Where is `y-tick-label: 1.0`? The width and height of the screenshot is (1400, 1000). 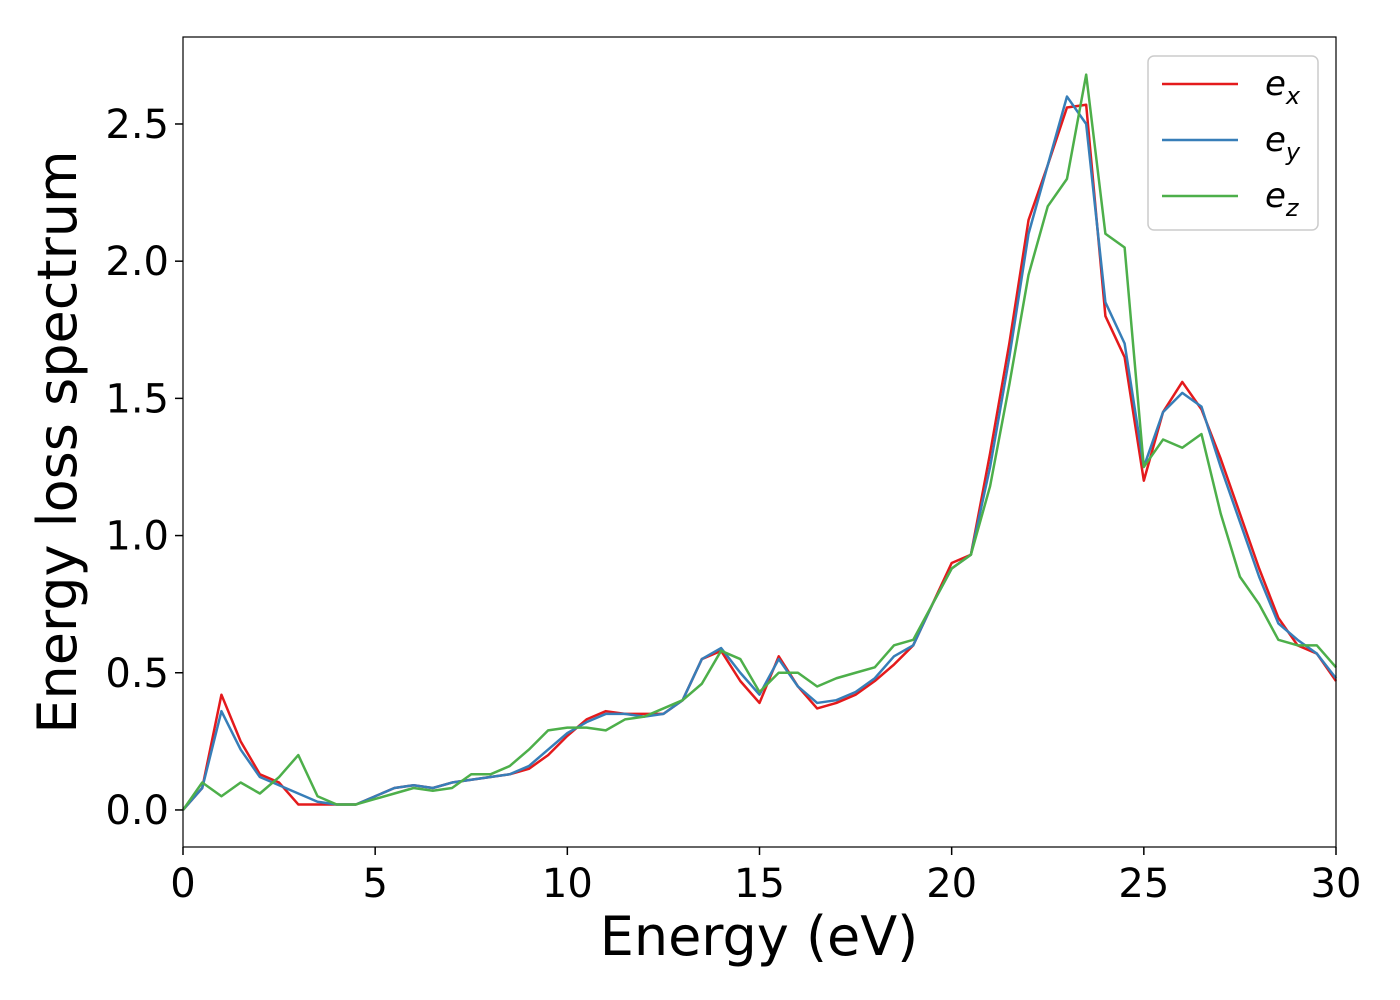
y-tick-label: 1.0 is located at coordinates (137, 537).